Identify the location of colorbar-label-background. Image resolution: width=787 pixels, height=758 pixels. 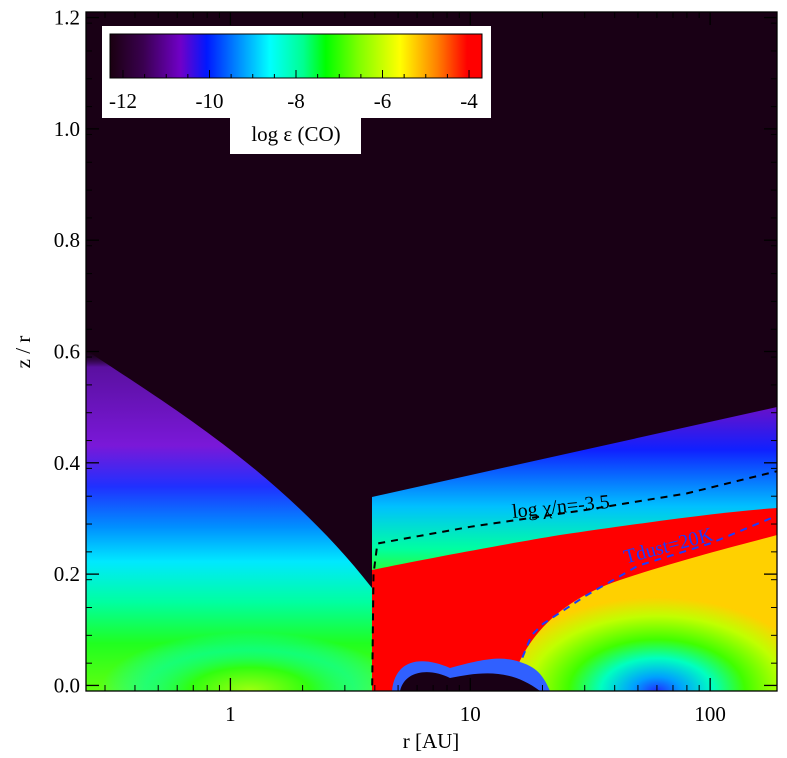
(295, 135).